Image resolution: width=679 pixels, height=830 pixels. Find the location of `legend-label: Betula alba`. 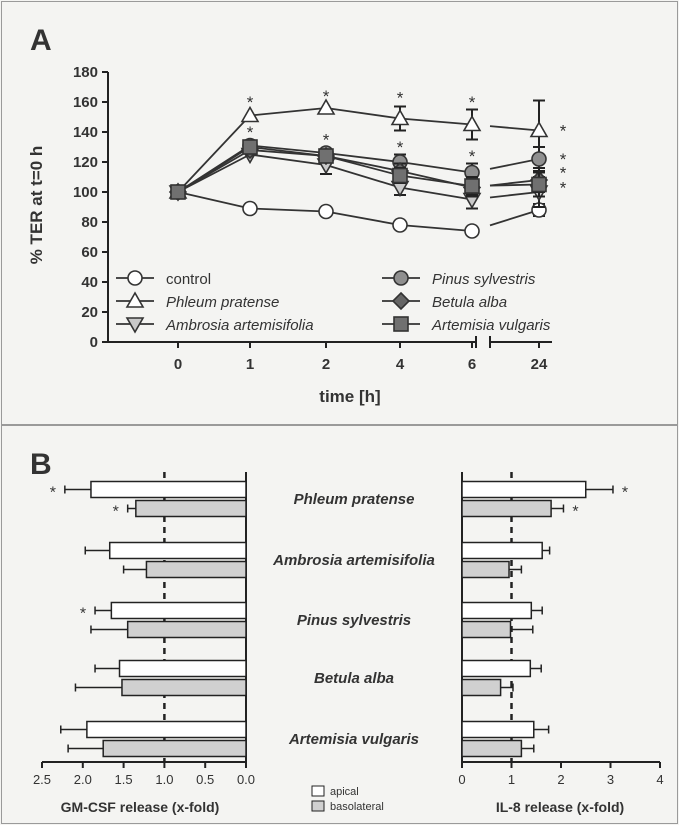

legend-label: Betula alba is located at coordinates (469, 302).